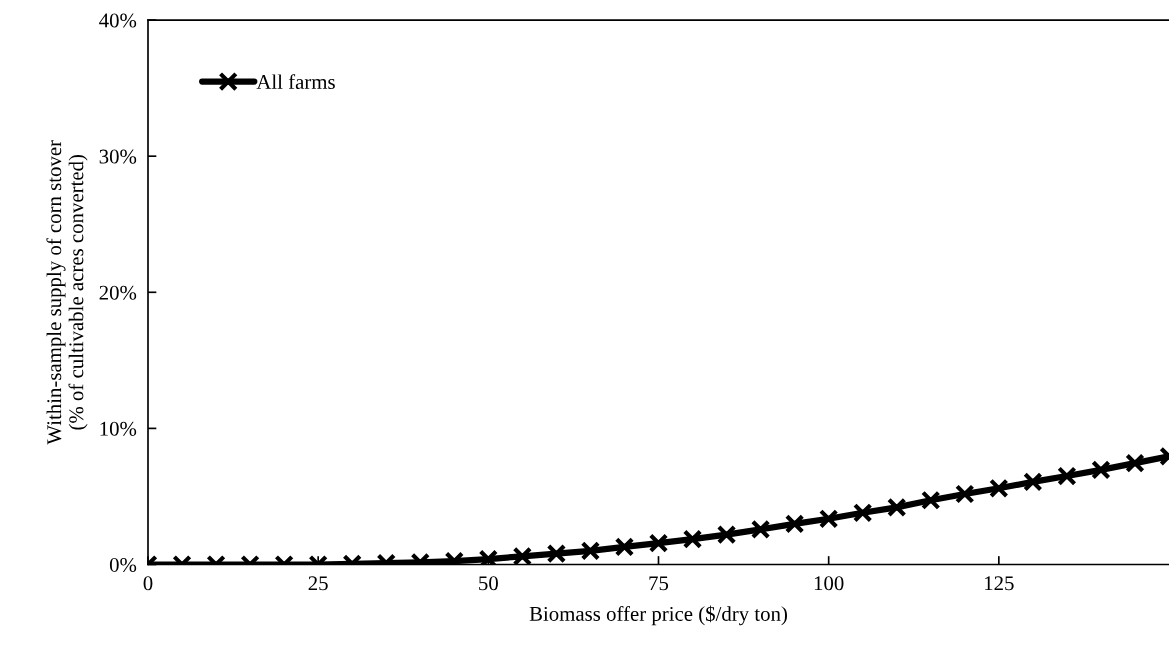 This screenshot has height=652, width=1169. Describe the element at coordinates (118, 292) in the screenshot. I see `y-tick-label: 20%` at that location.